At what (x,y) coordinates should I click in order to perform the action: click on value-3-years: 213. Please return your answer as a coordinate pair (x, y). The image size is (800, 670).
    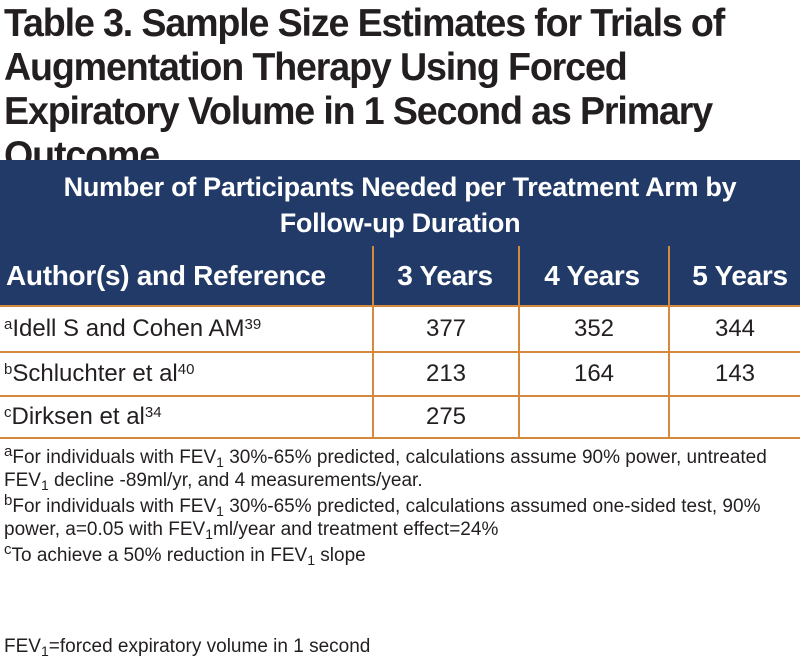
    Looking at the image, I should click on (446, 373).